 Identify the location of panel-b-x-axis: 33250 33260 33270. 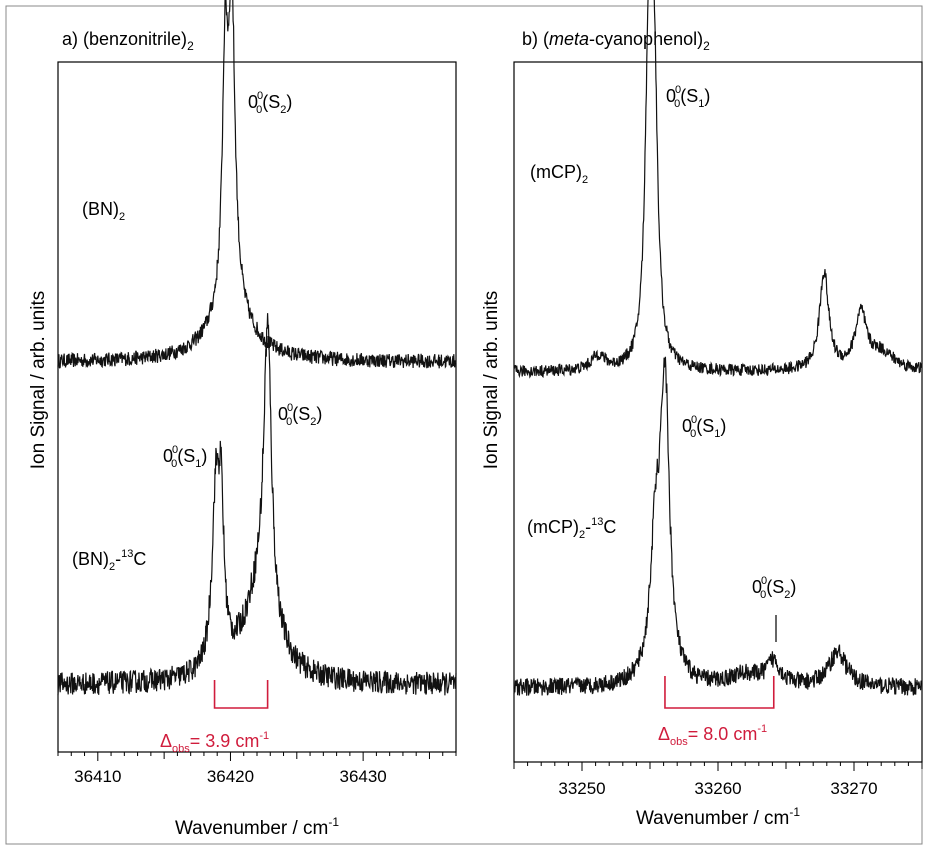
(718, 780).